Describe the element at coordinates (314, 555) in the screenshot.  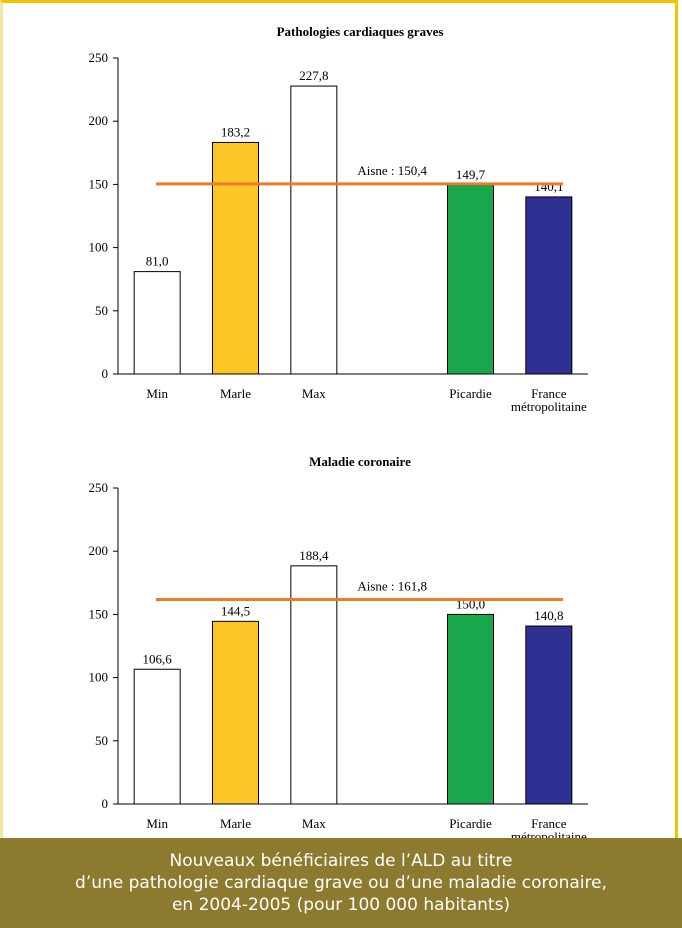
I see `data-label: 188,4` at that location.